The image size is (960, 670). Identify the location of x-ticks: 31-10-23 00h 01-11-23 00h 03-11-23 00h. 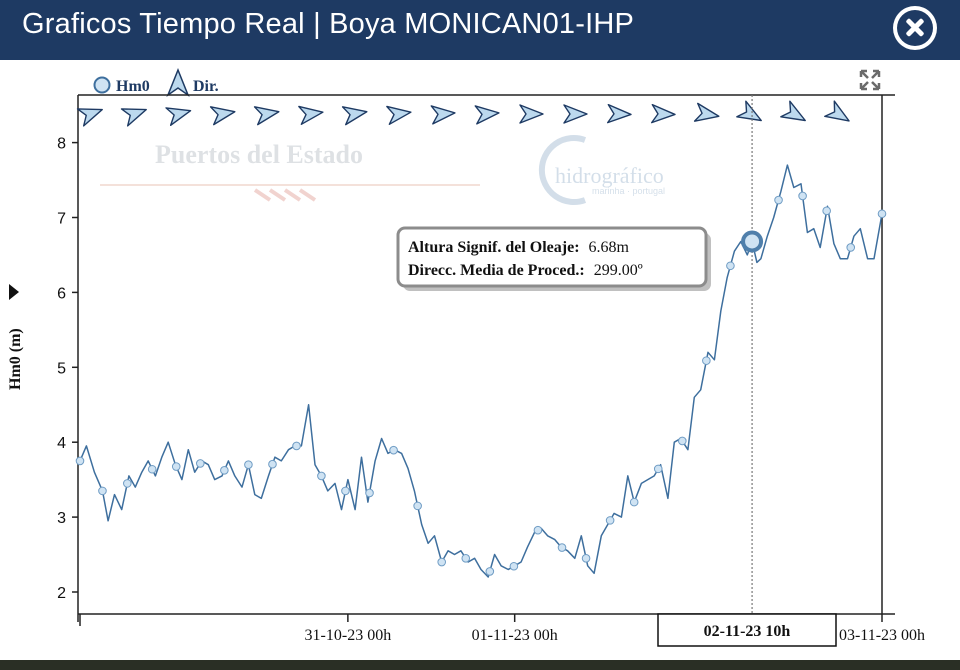
(502, 629).